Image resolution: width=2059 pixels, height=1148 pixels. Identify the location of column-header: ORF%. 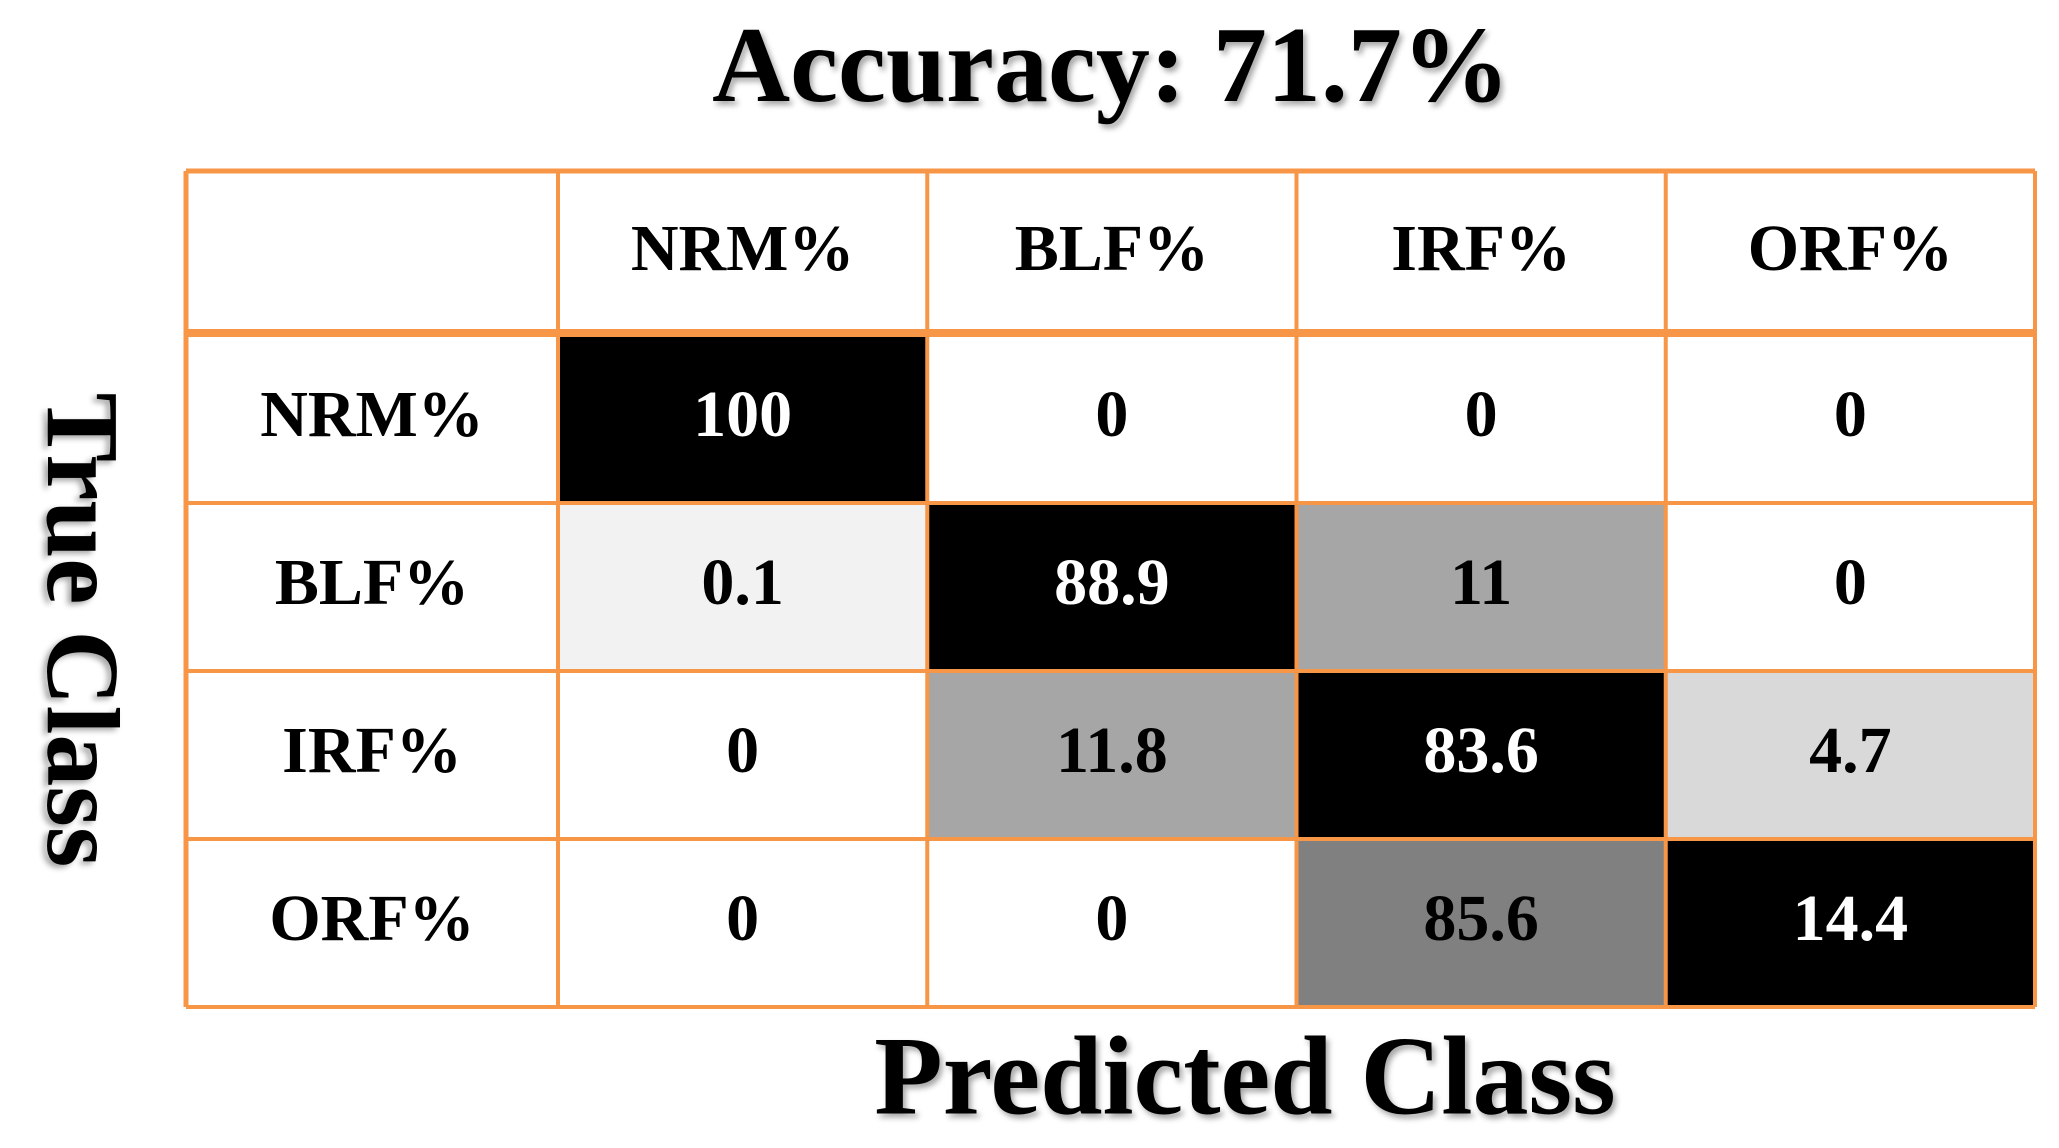
(1850, 248).